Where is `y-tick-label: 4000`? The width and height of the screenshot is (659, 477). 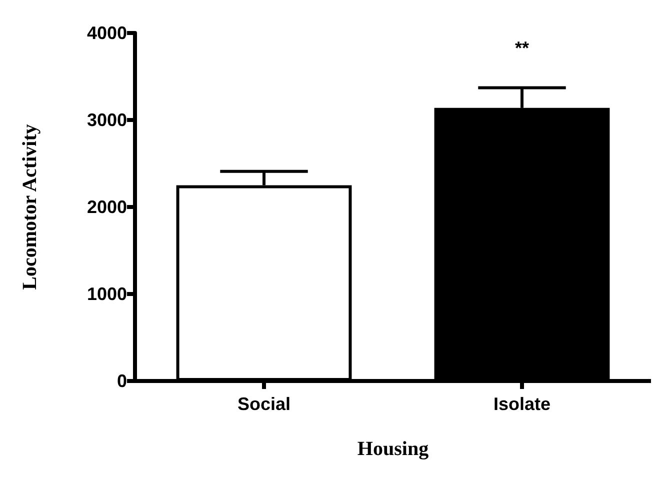 y-tick-label: 4000 is located at coordinates (106, 33).